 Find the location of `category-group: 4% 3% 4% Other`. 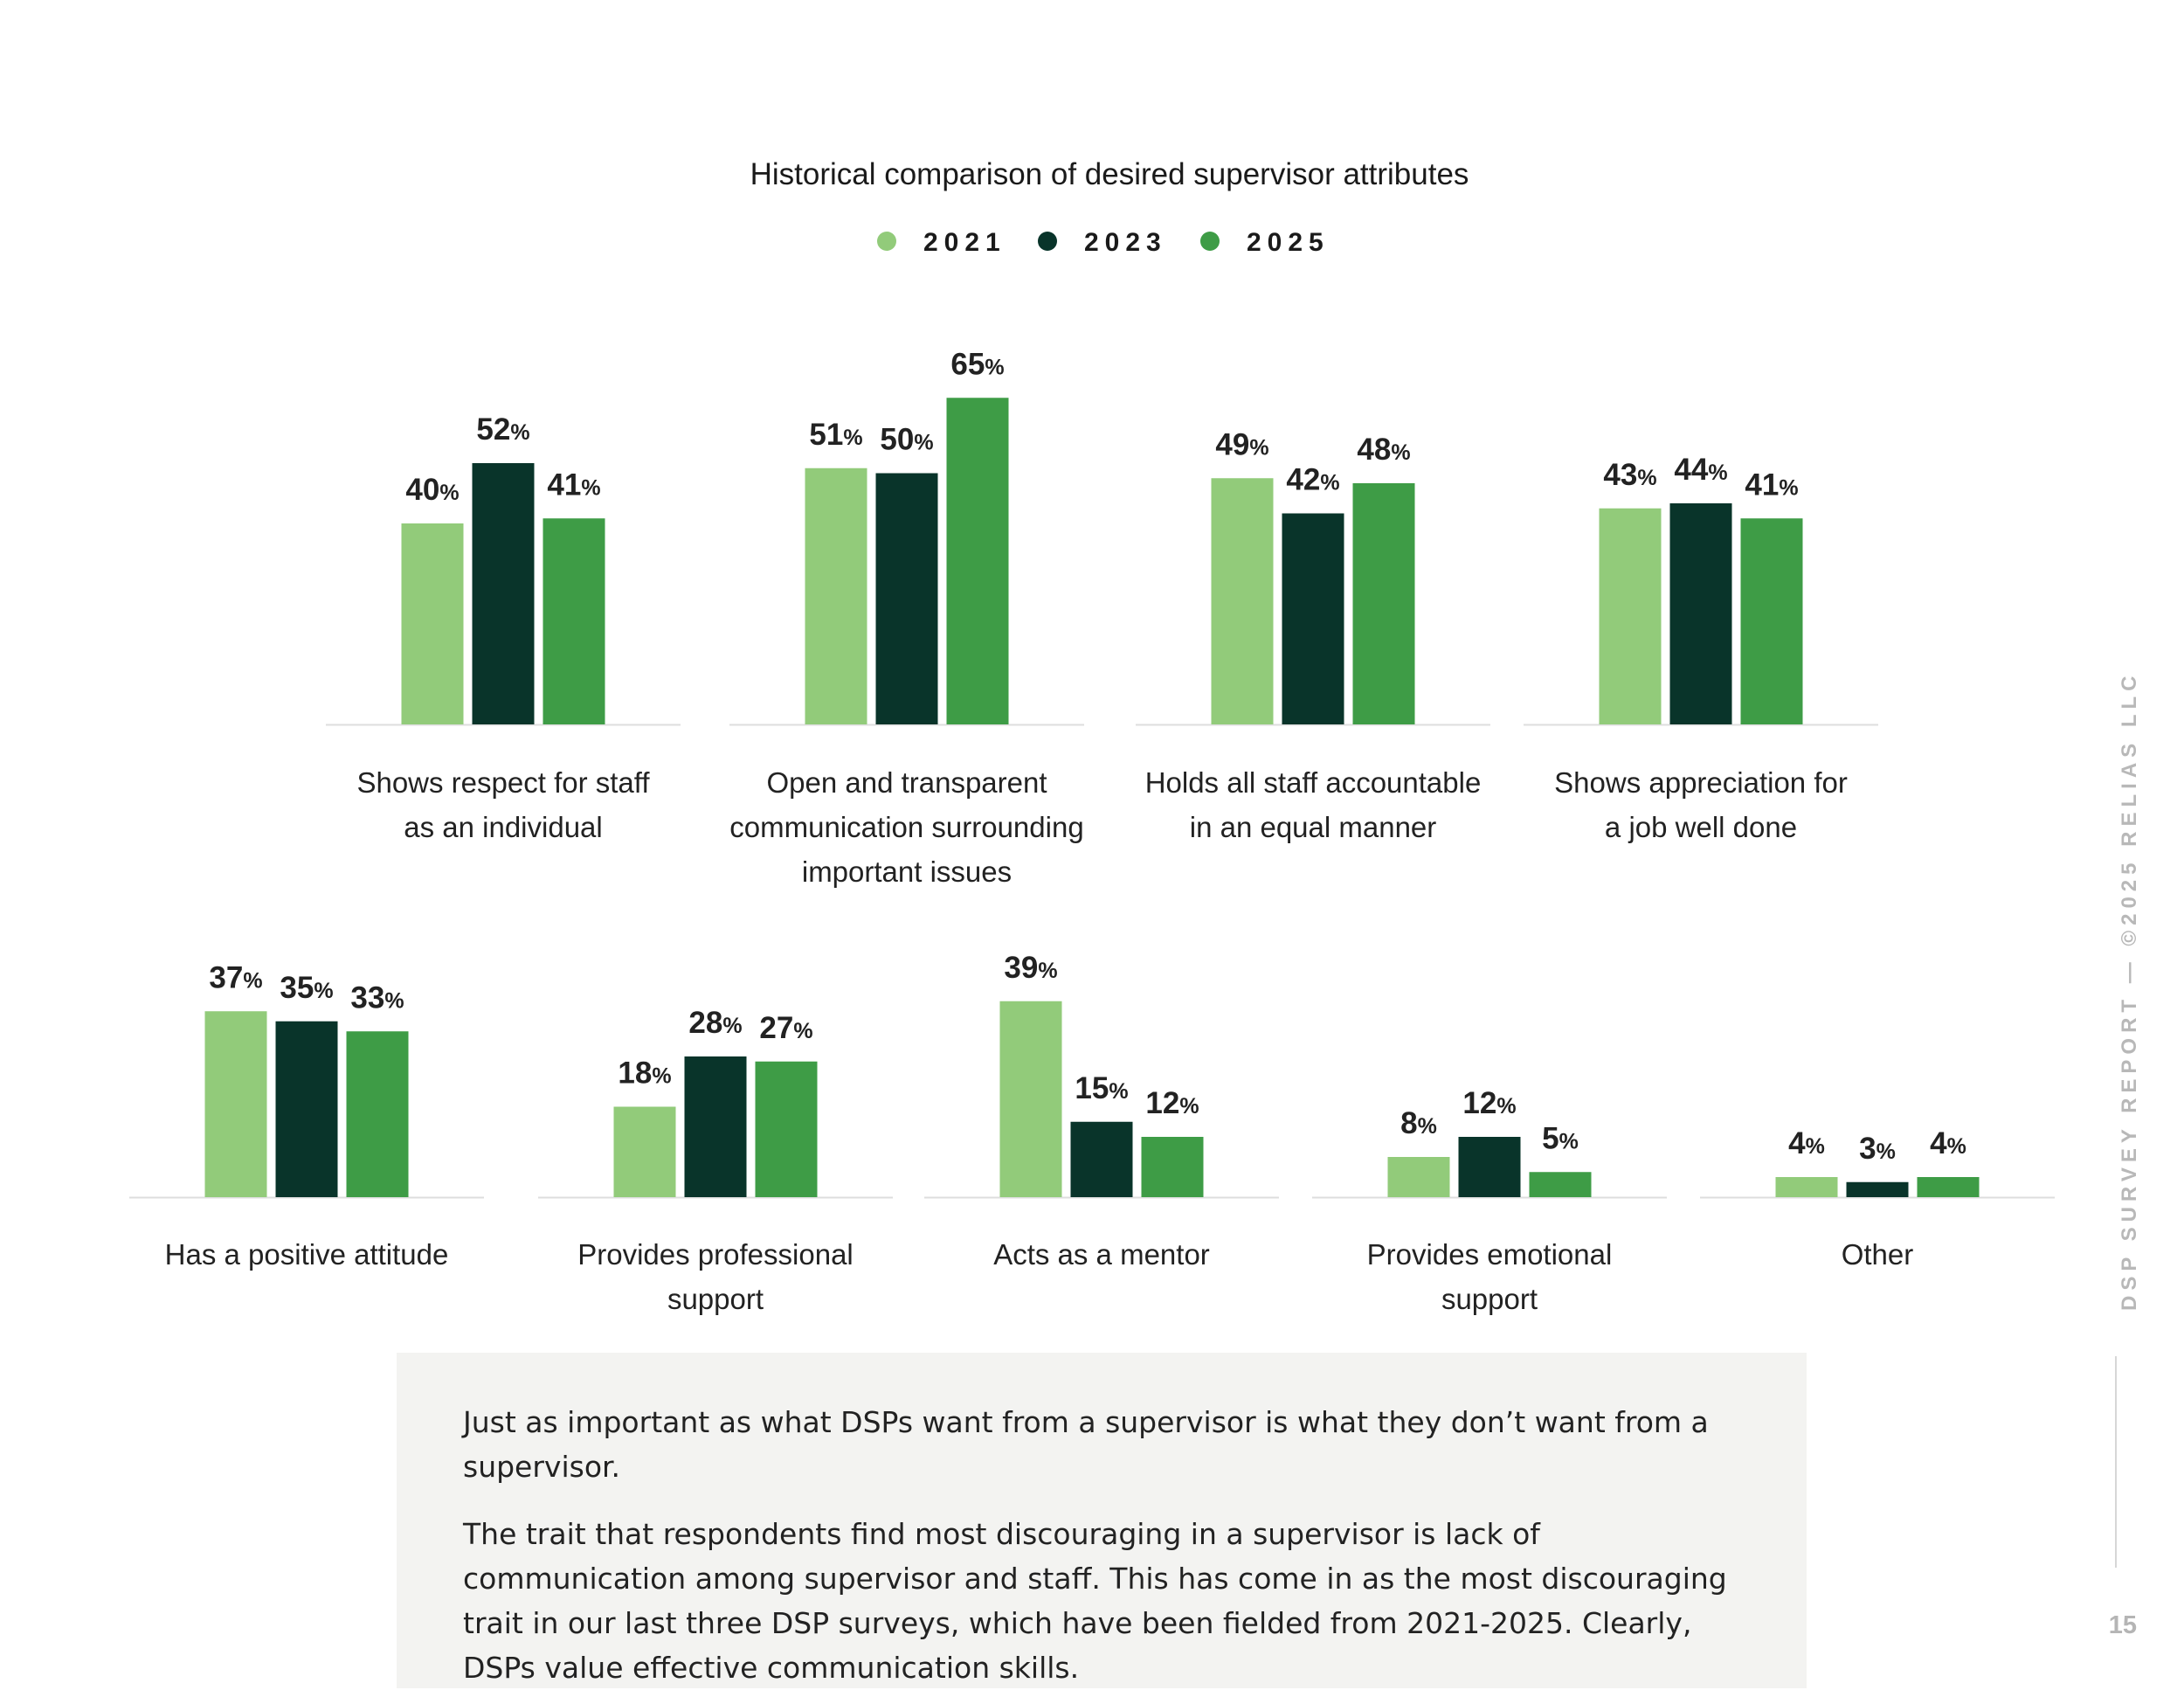

category-group: 4% 3% 4% Other is located at coordinates (1878, 1198).